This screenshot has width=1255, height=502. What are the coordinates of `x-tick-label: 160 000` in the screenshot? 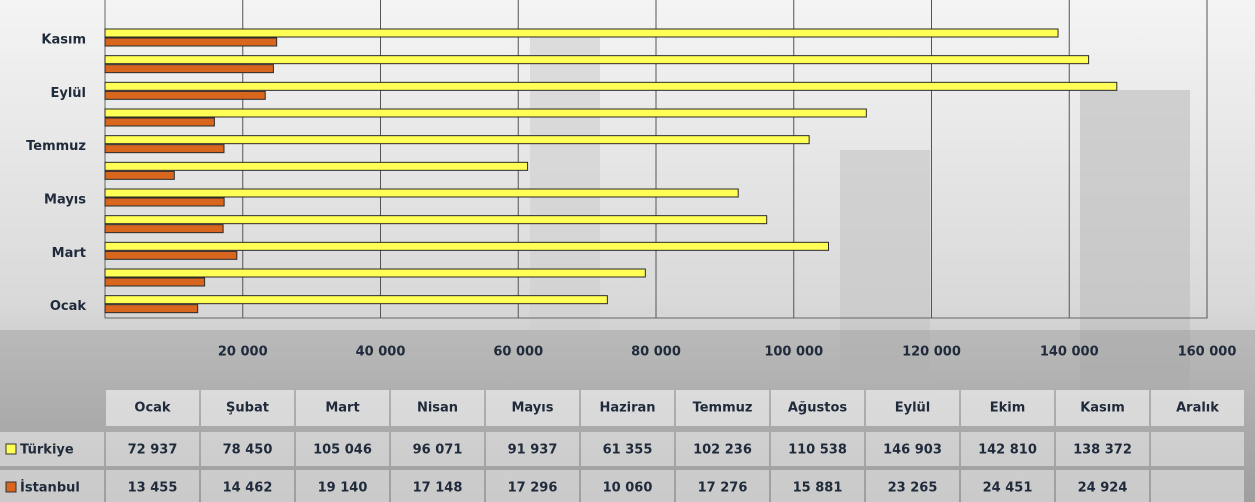 It's located at (1207, 352).